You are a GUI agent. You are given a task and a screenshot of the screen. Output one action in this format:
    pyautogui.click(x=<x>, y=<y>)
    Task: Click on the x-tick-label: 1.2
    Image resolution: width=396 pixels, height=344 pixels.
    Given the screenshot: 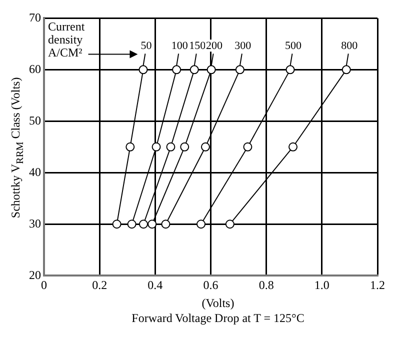 What is the action you would take?
    pyautogui.click(x=377, y=285)
    